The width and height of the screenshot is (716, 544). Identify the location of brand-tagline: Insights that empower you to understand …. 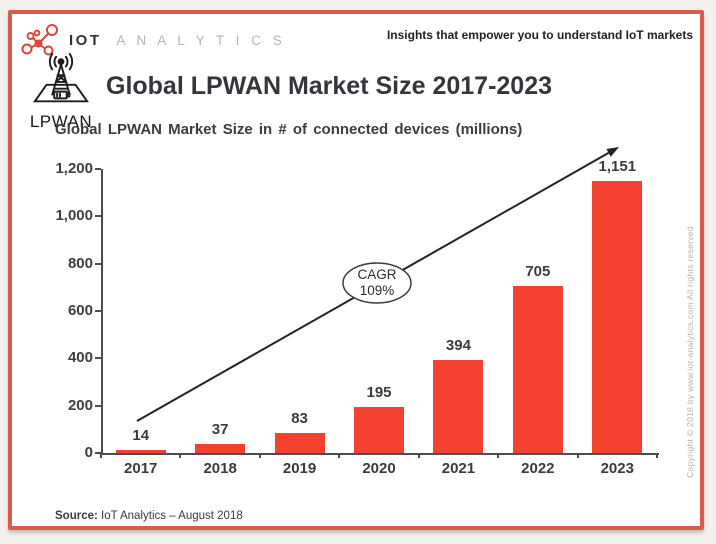
(539, 35).